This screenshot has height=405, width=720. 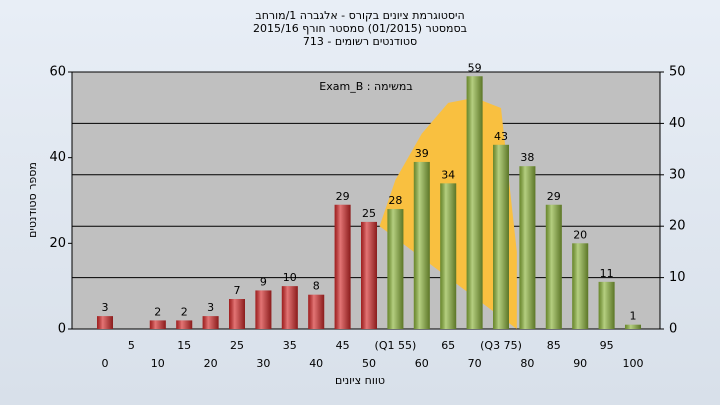 I want to click on x-tick-label: 5, so click(x=131, y=345).